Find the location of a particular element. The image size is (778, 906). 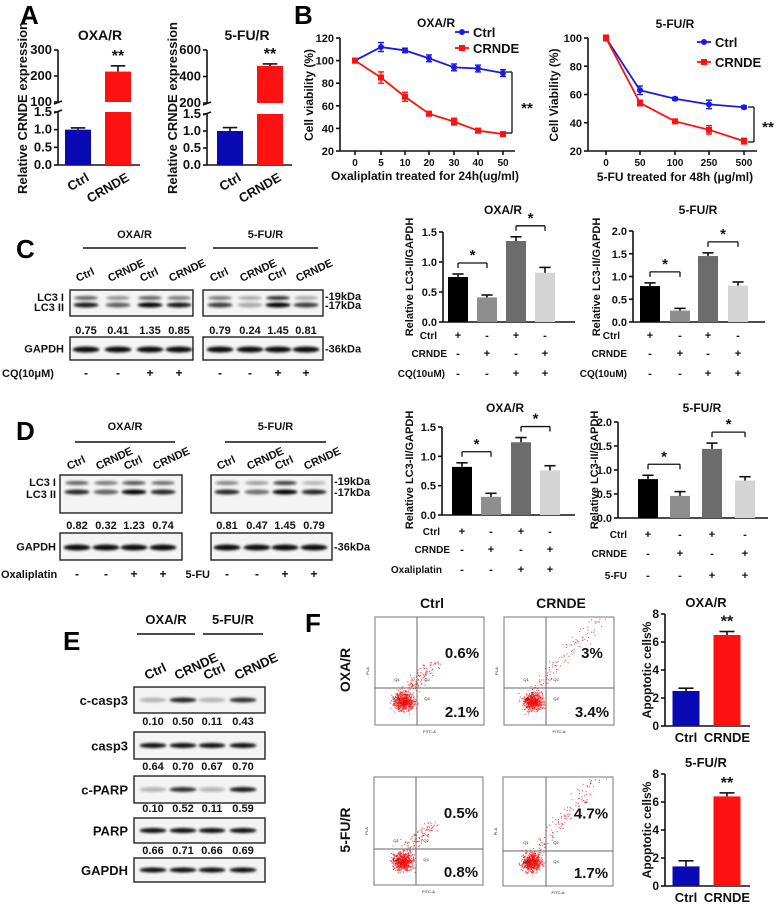

bar-upper-segment is located at coordinates (270, 84).